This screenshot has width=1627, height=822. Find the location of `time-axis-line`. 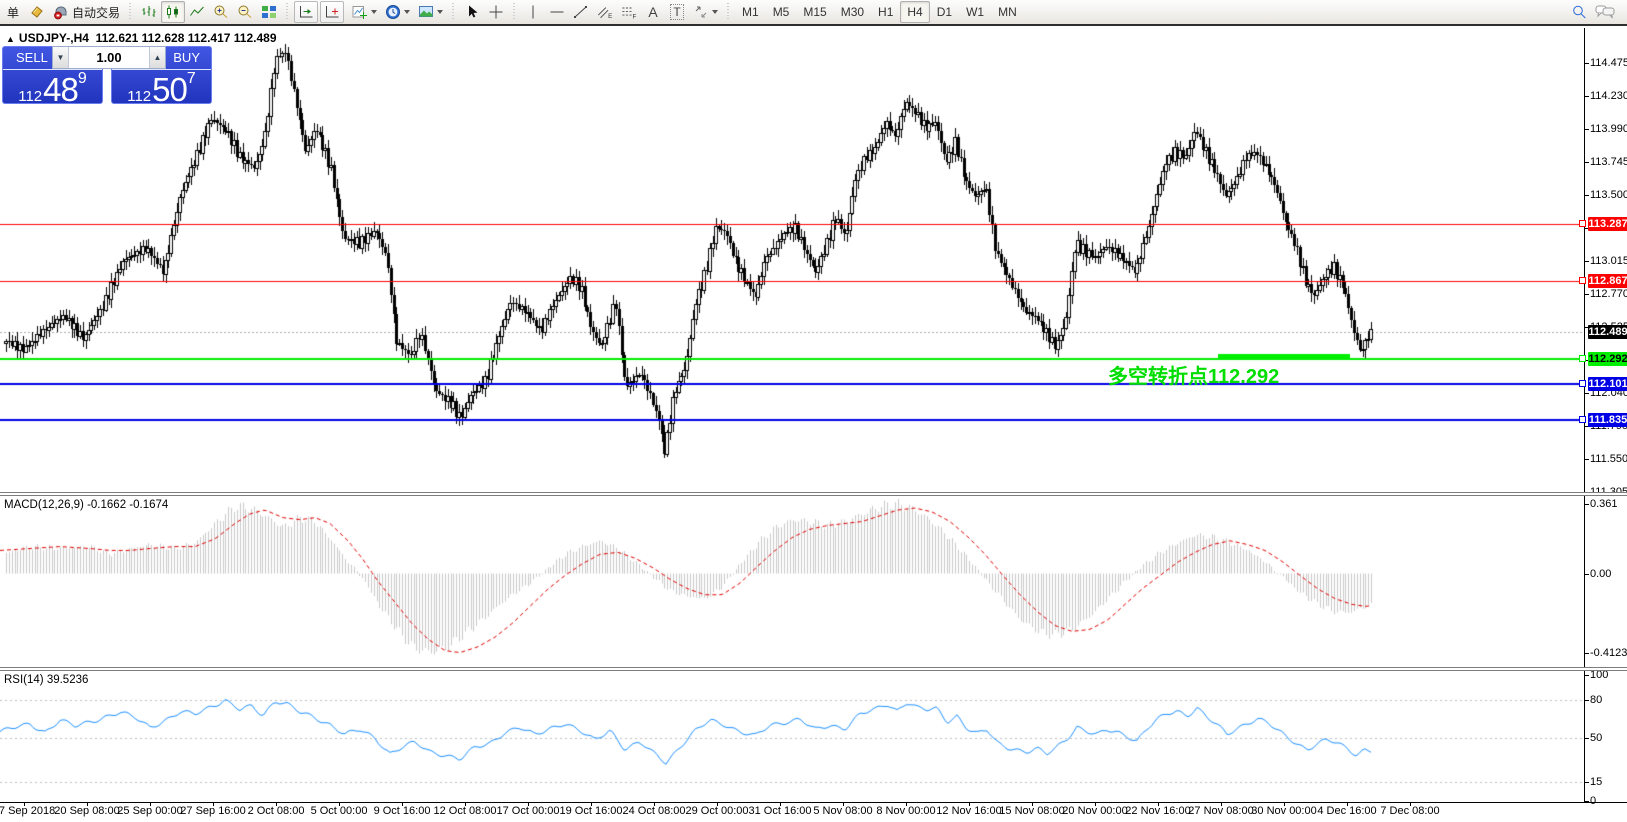

time-axis-line is located at coordinates (813, 802).